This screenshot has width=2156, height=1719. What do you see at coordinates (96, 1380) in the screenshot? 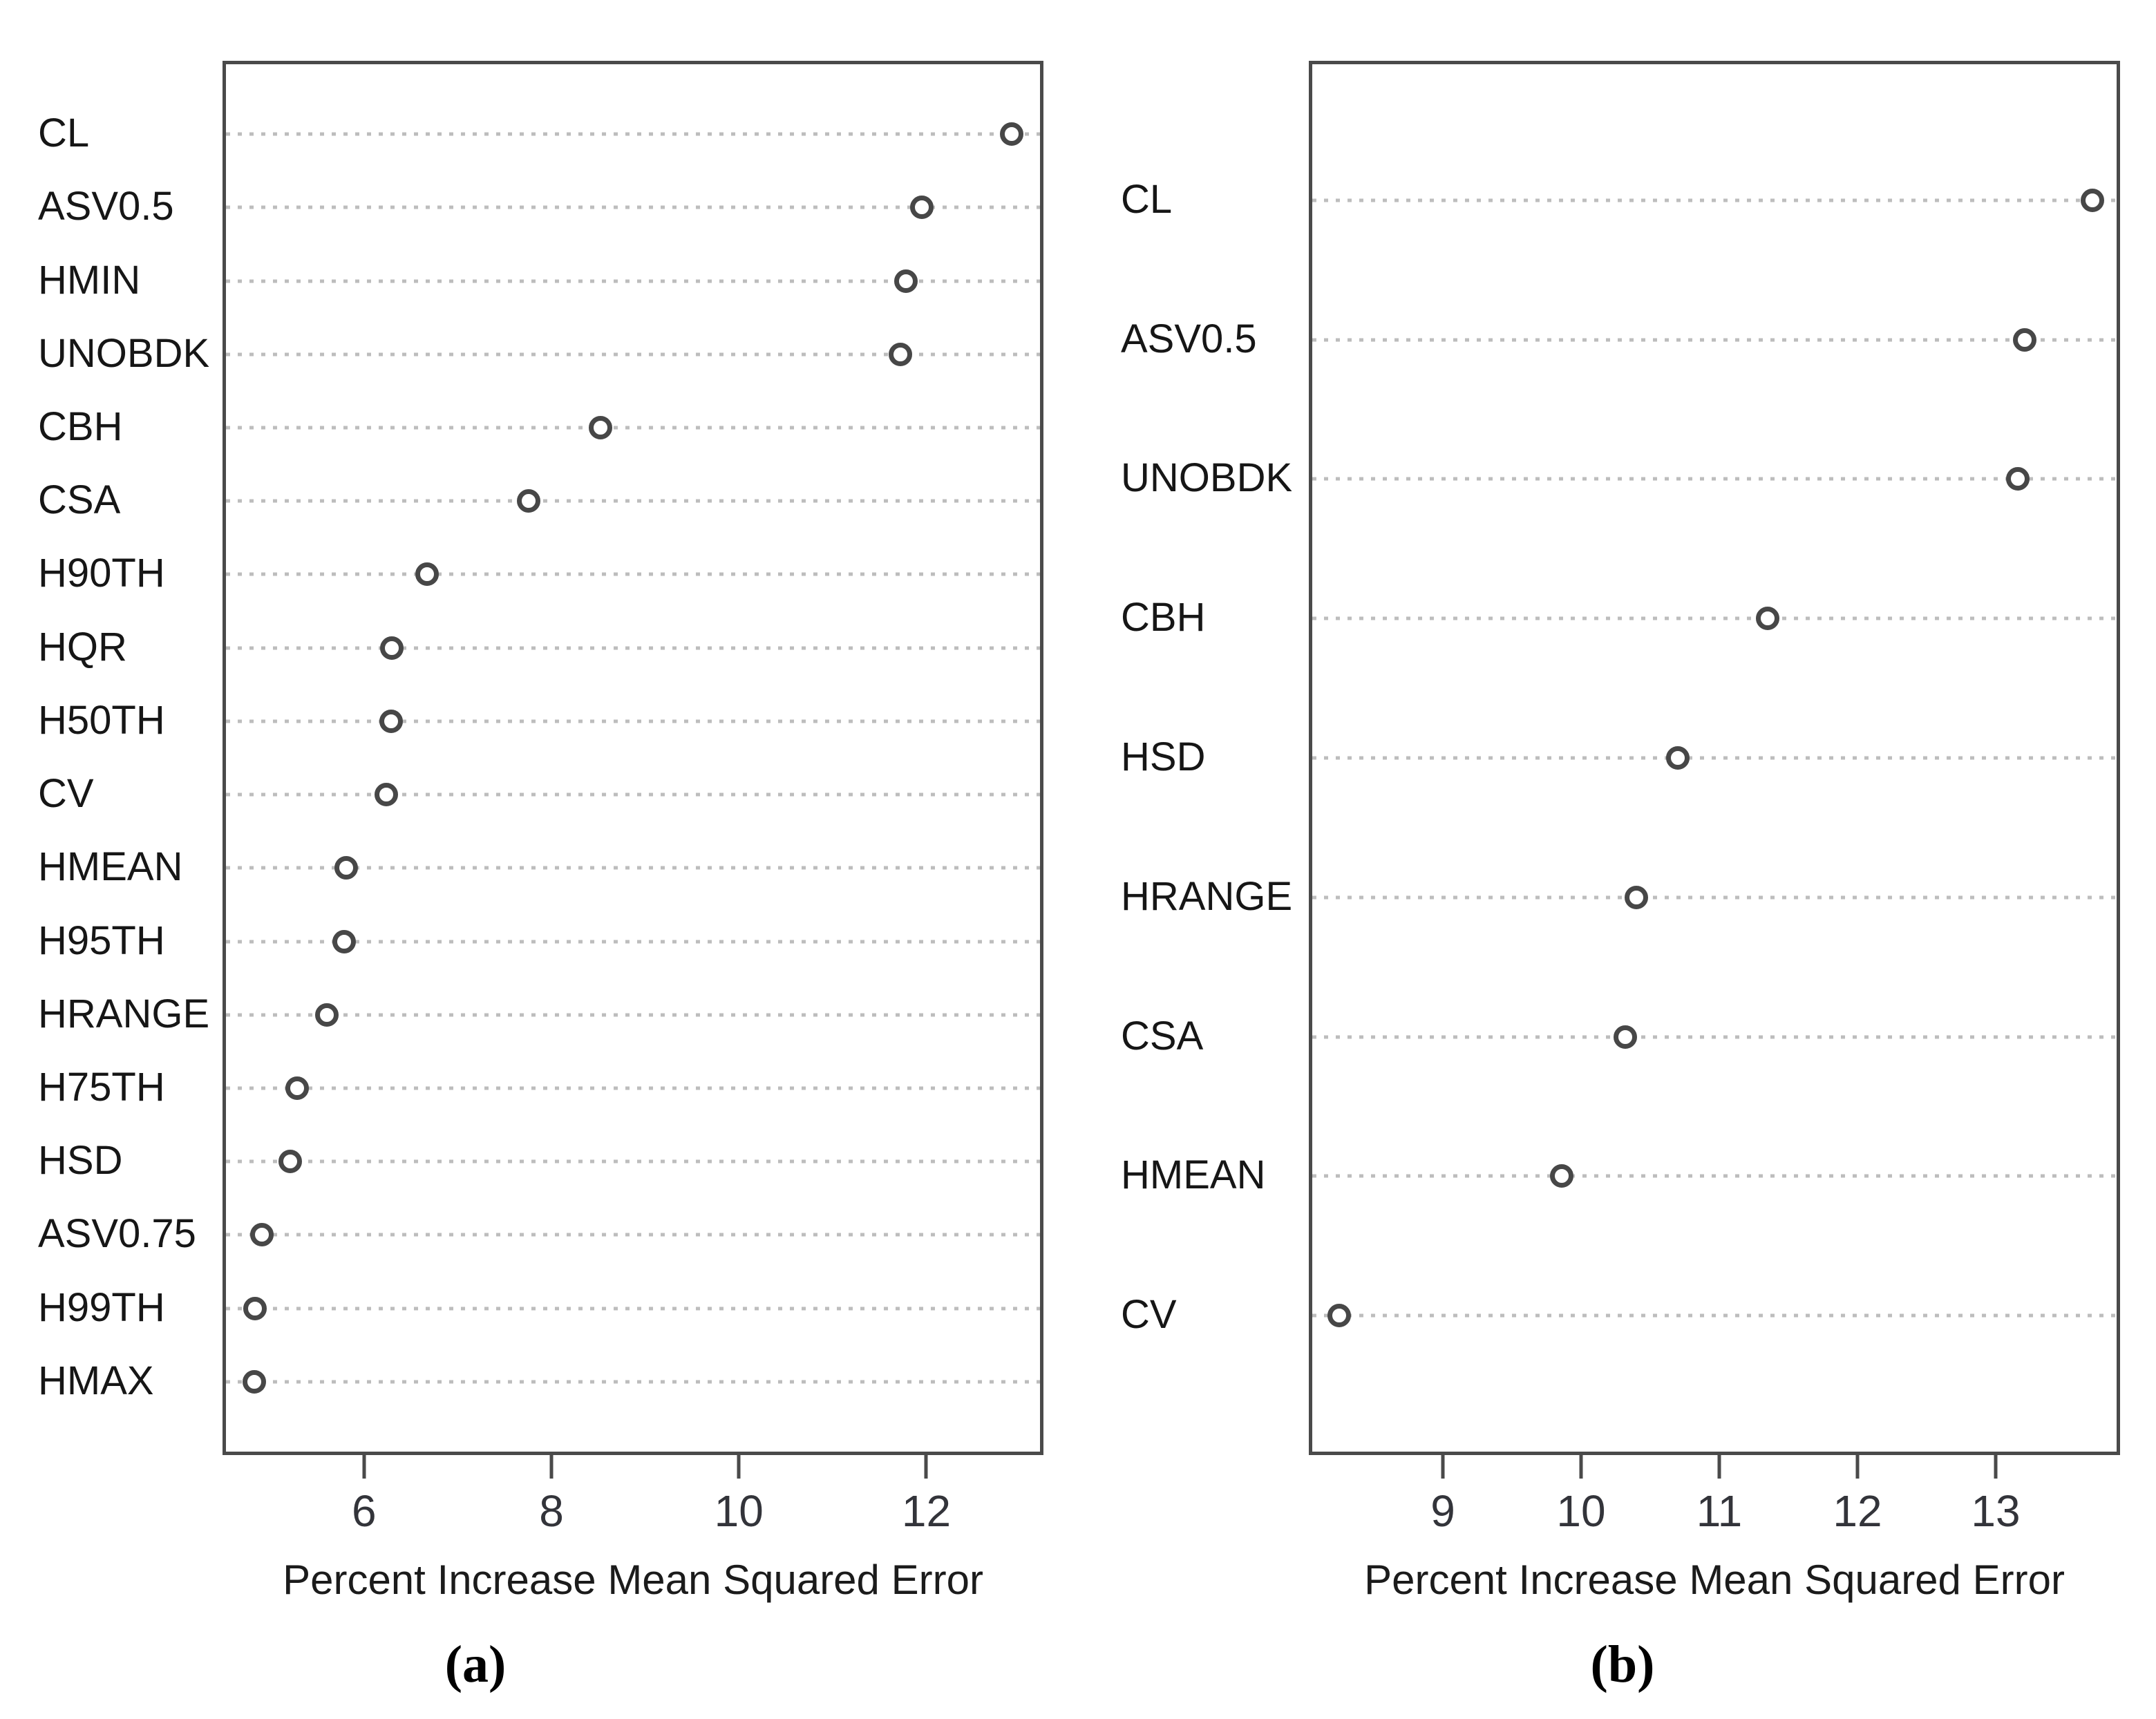
I see `row-label-hmax: HMAX` at bounding box center [96, 1380].